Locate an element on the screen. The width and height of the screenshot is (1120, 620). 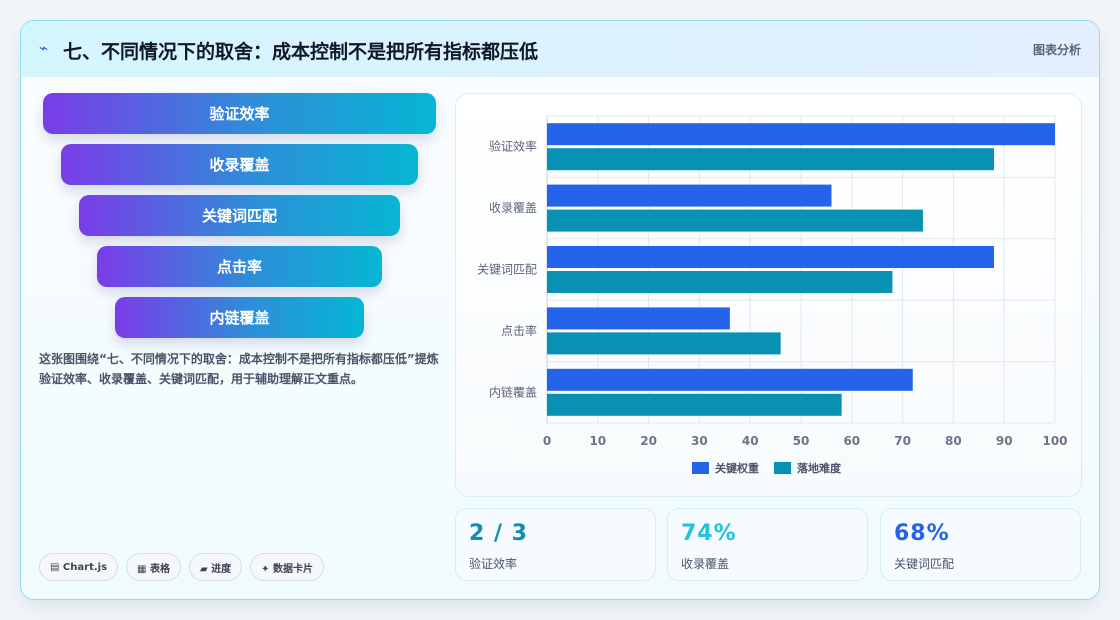
stat-label: 验证效率 is located at coordinates (493, 564).